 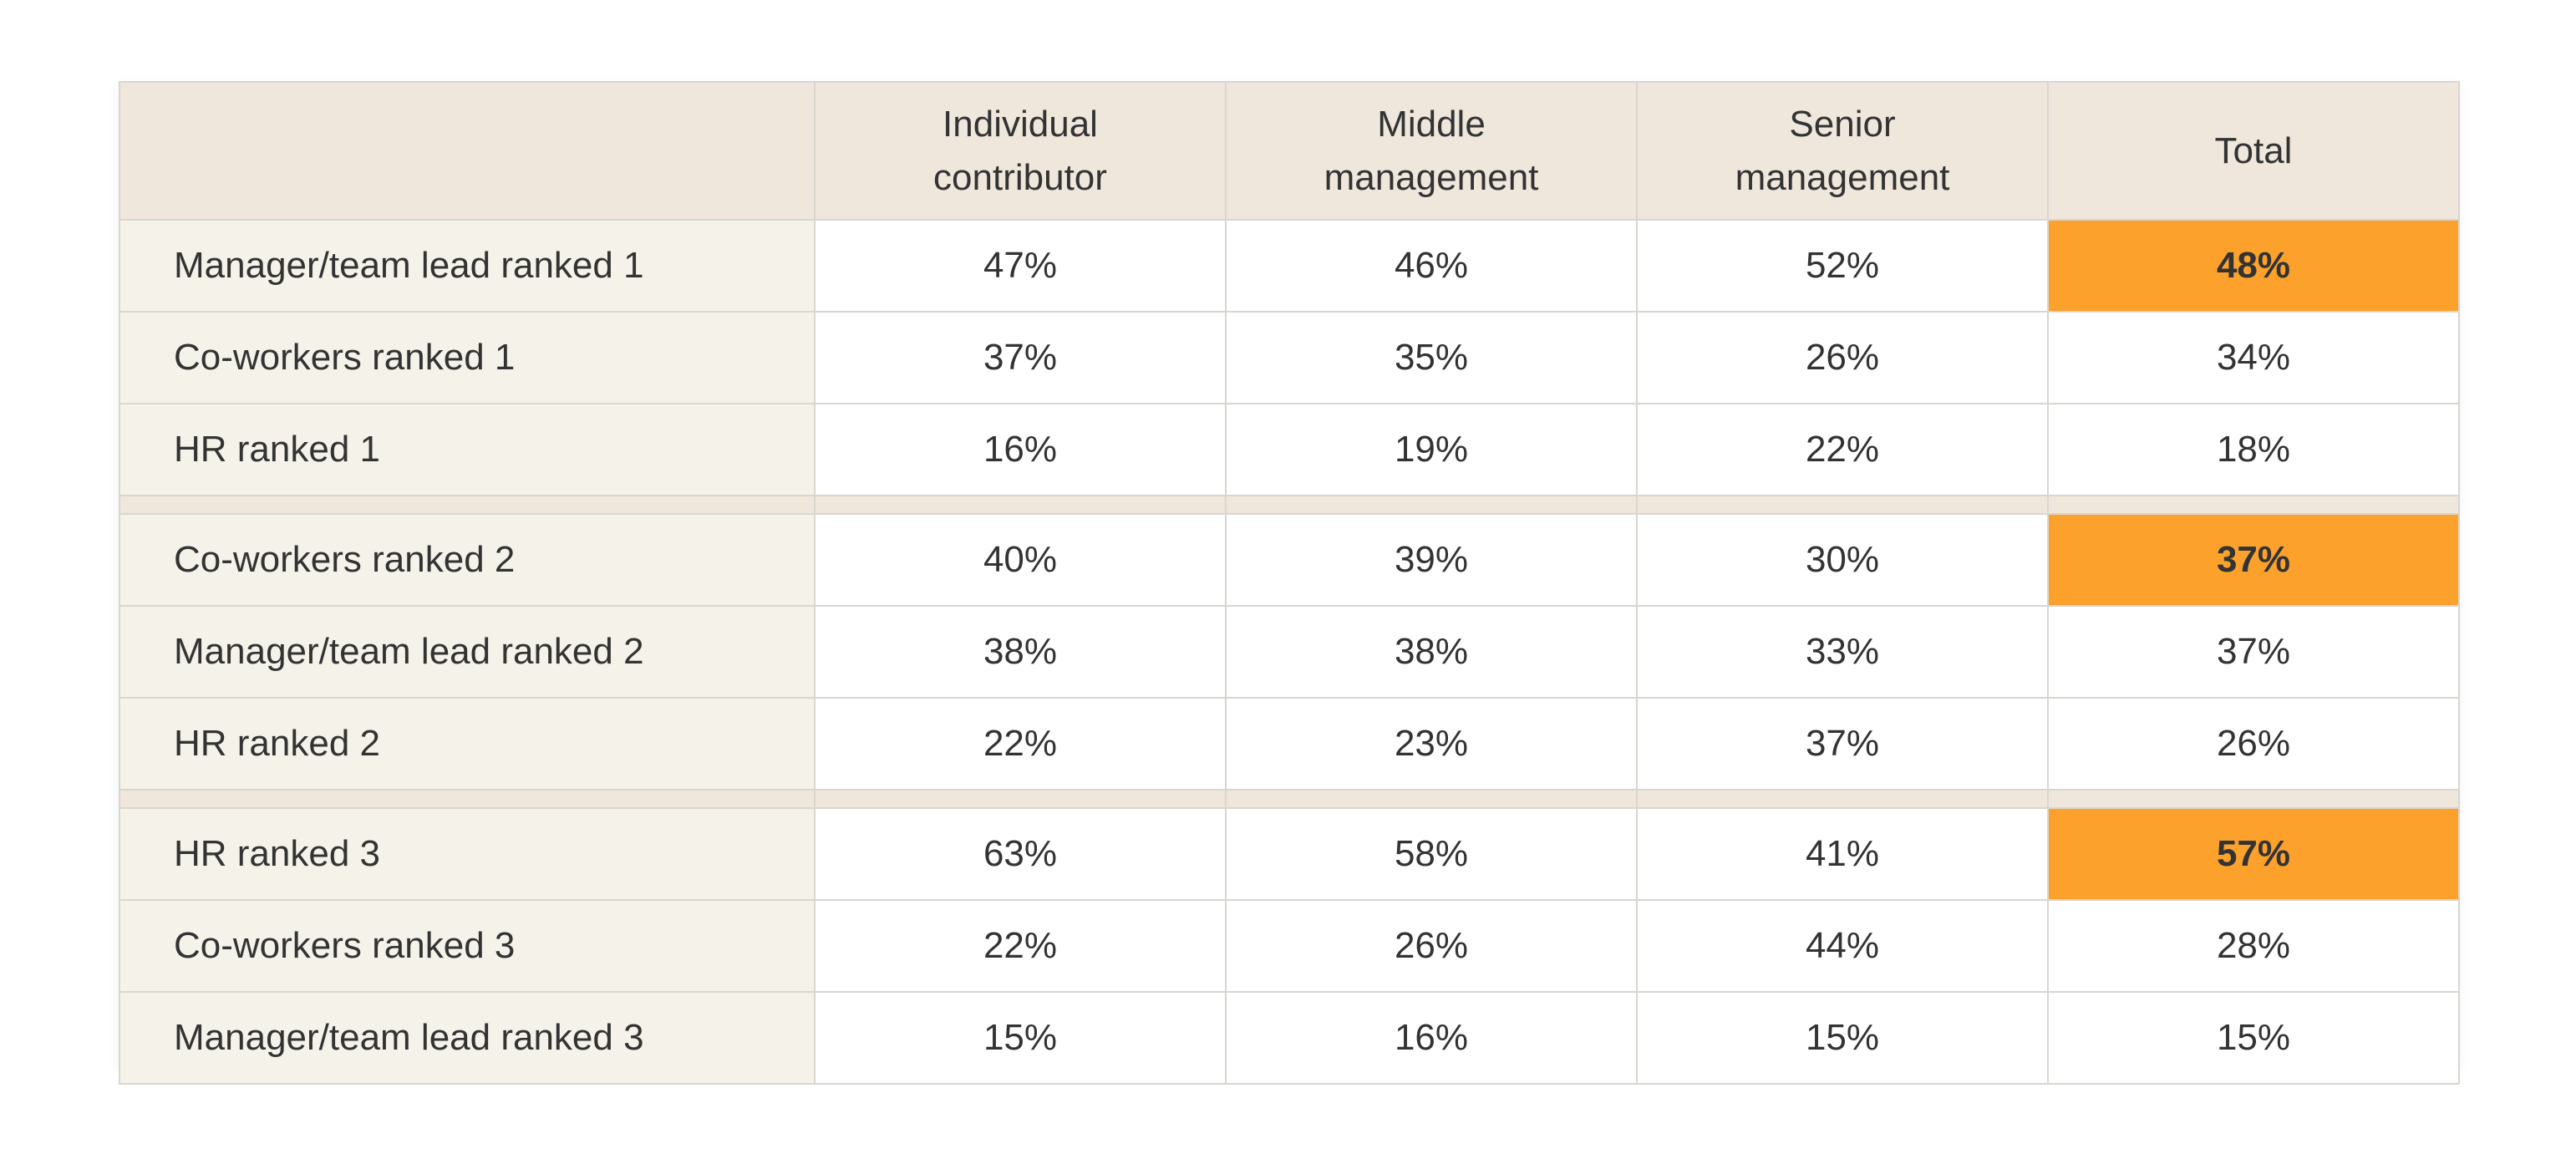 I want to click on header-corner-cell, so click(x=467, y=151).